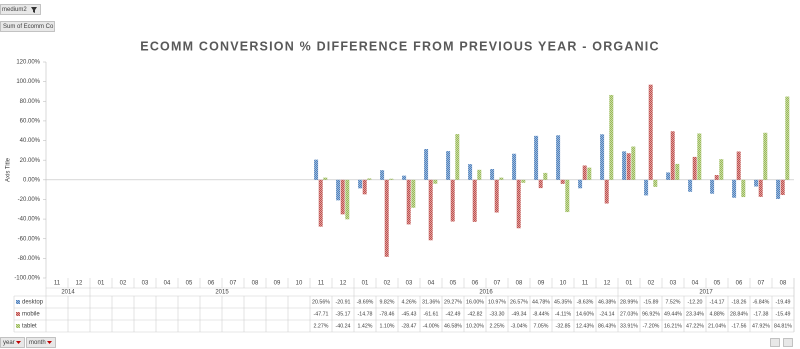 The image size is (800, 349). Describe the element at coordinates (672, 302) in the screenshot. I see `table-value: 7.52%` at that location.